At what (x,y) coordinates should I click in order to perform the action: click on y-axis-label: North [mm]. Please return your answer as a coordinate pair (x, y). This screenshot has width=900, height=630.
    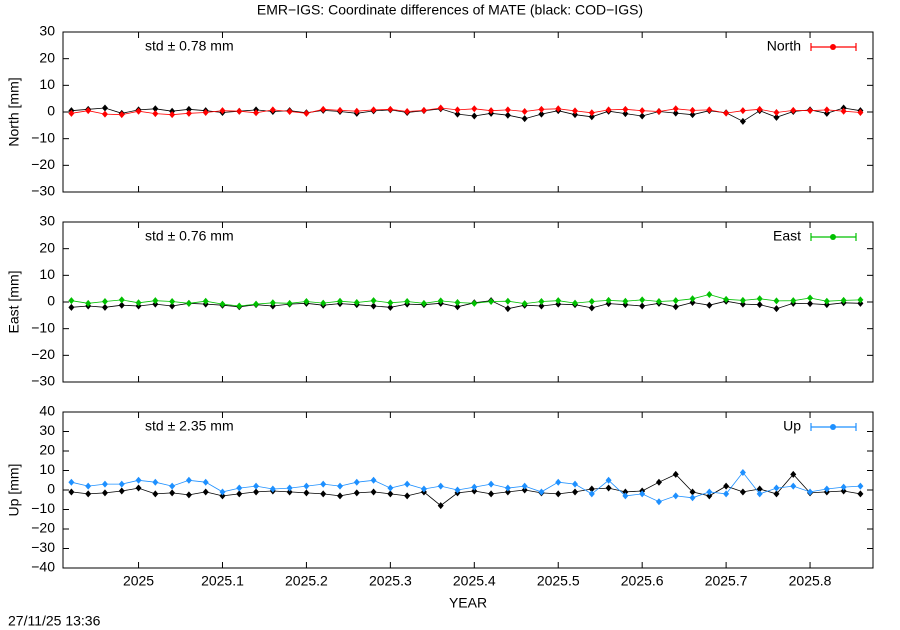
    Looking at the image, I should click on (14, 111).